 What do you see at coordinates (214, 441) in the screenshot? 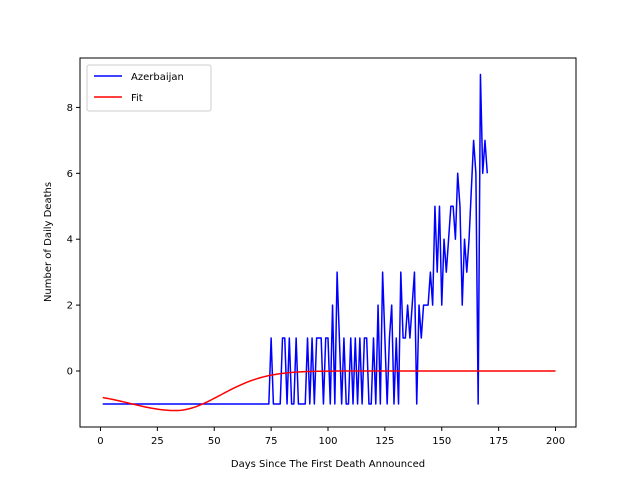
I see `x-tick-label: 50` at bounding box center [214, 441].